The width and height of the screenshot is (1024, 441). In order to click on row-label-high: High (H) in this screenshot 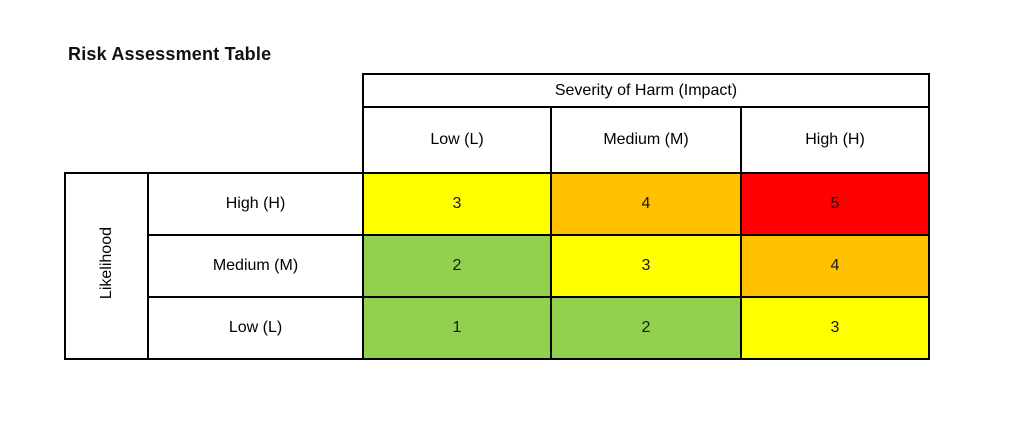, I will do `click(255, 204)`.